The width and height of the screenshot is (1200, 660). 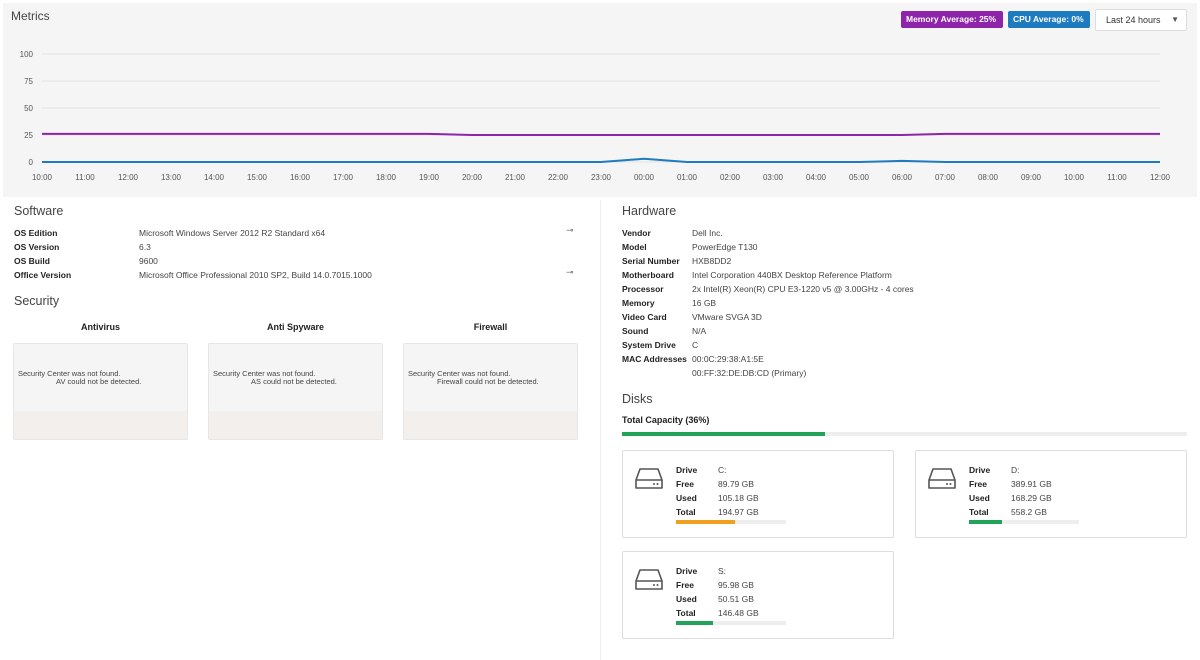 I want to click on disk-free-value: 95.98 GB, so click(x=736, y=585).